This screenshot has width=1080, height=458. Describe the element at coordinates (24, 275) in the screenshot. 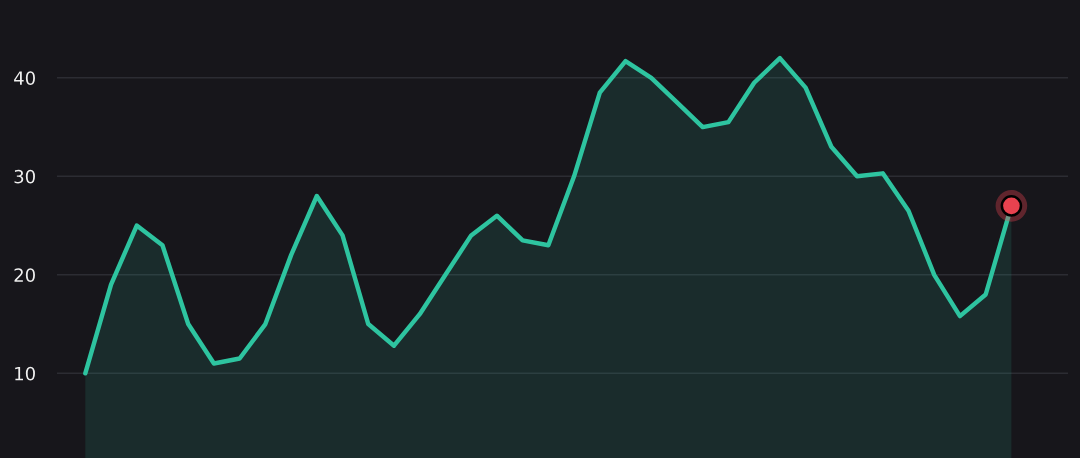

I see `y-tick-label: 20` at that location.